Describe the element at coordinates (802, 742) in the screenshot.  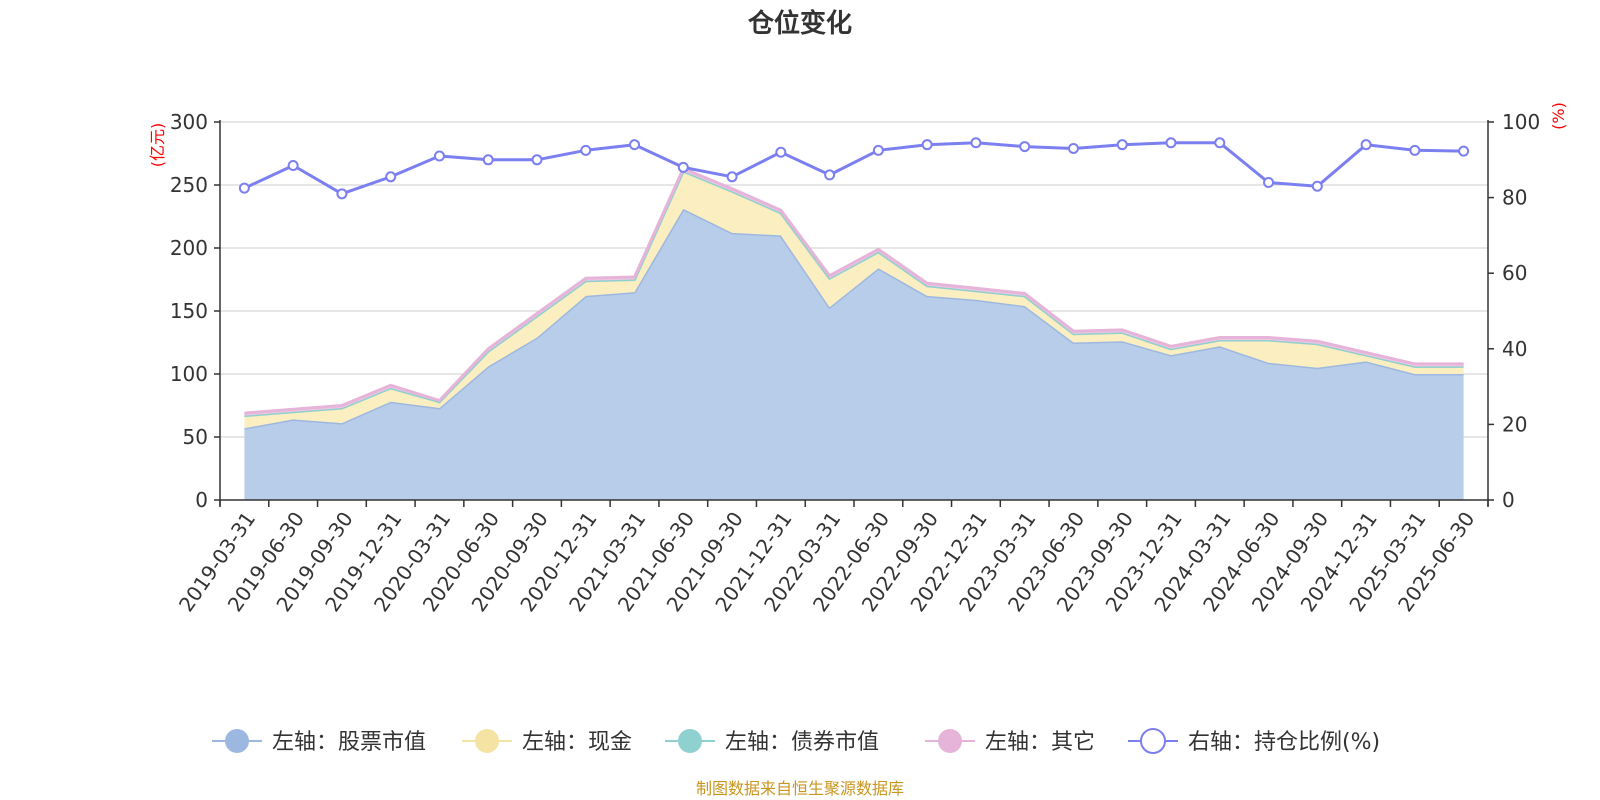
I see `legend-label: 左轴：债券市值` at that location.